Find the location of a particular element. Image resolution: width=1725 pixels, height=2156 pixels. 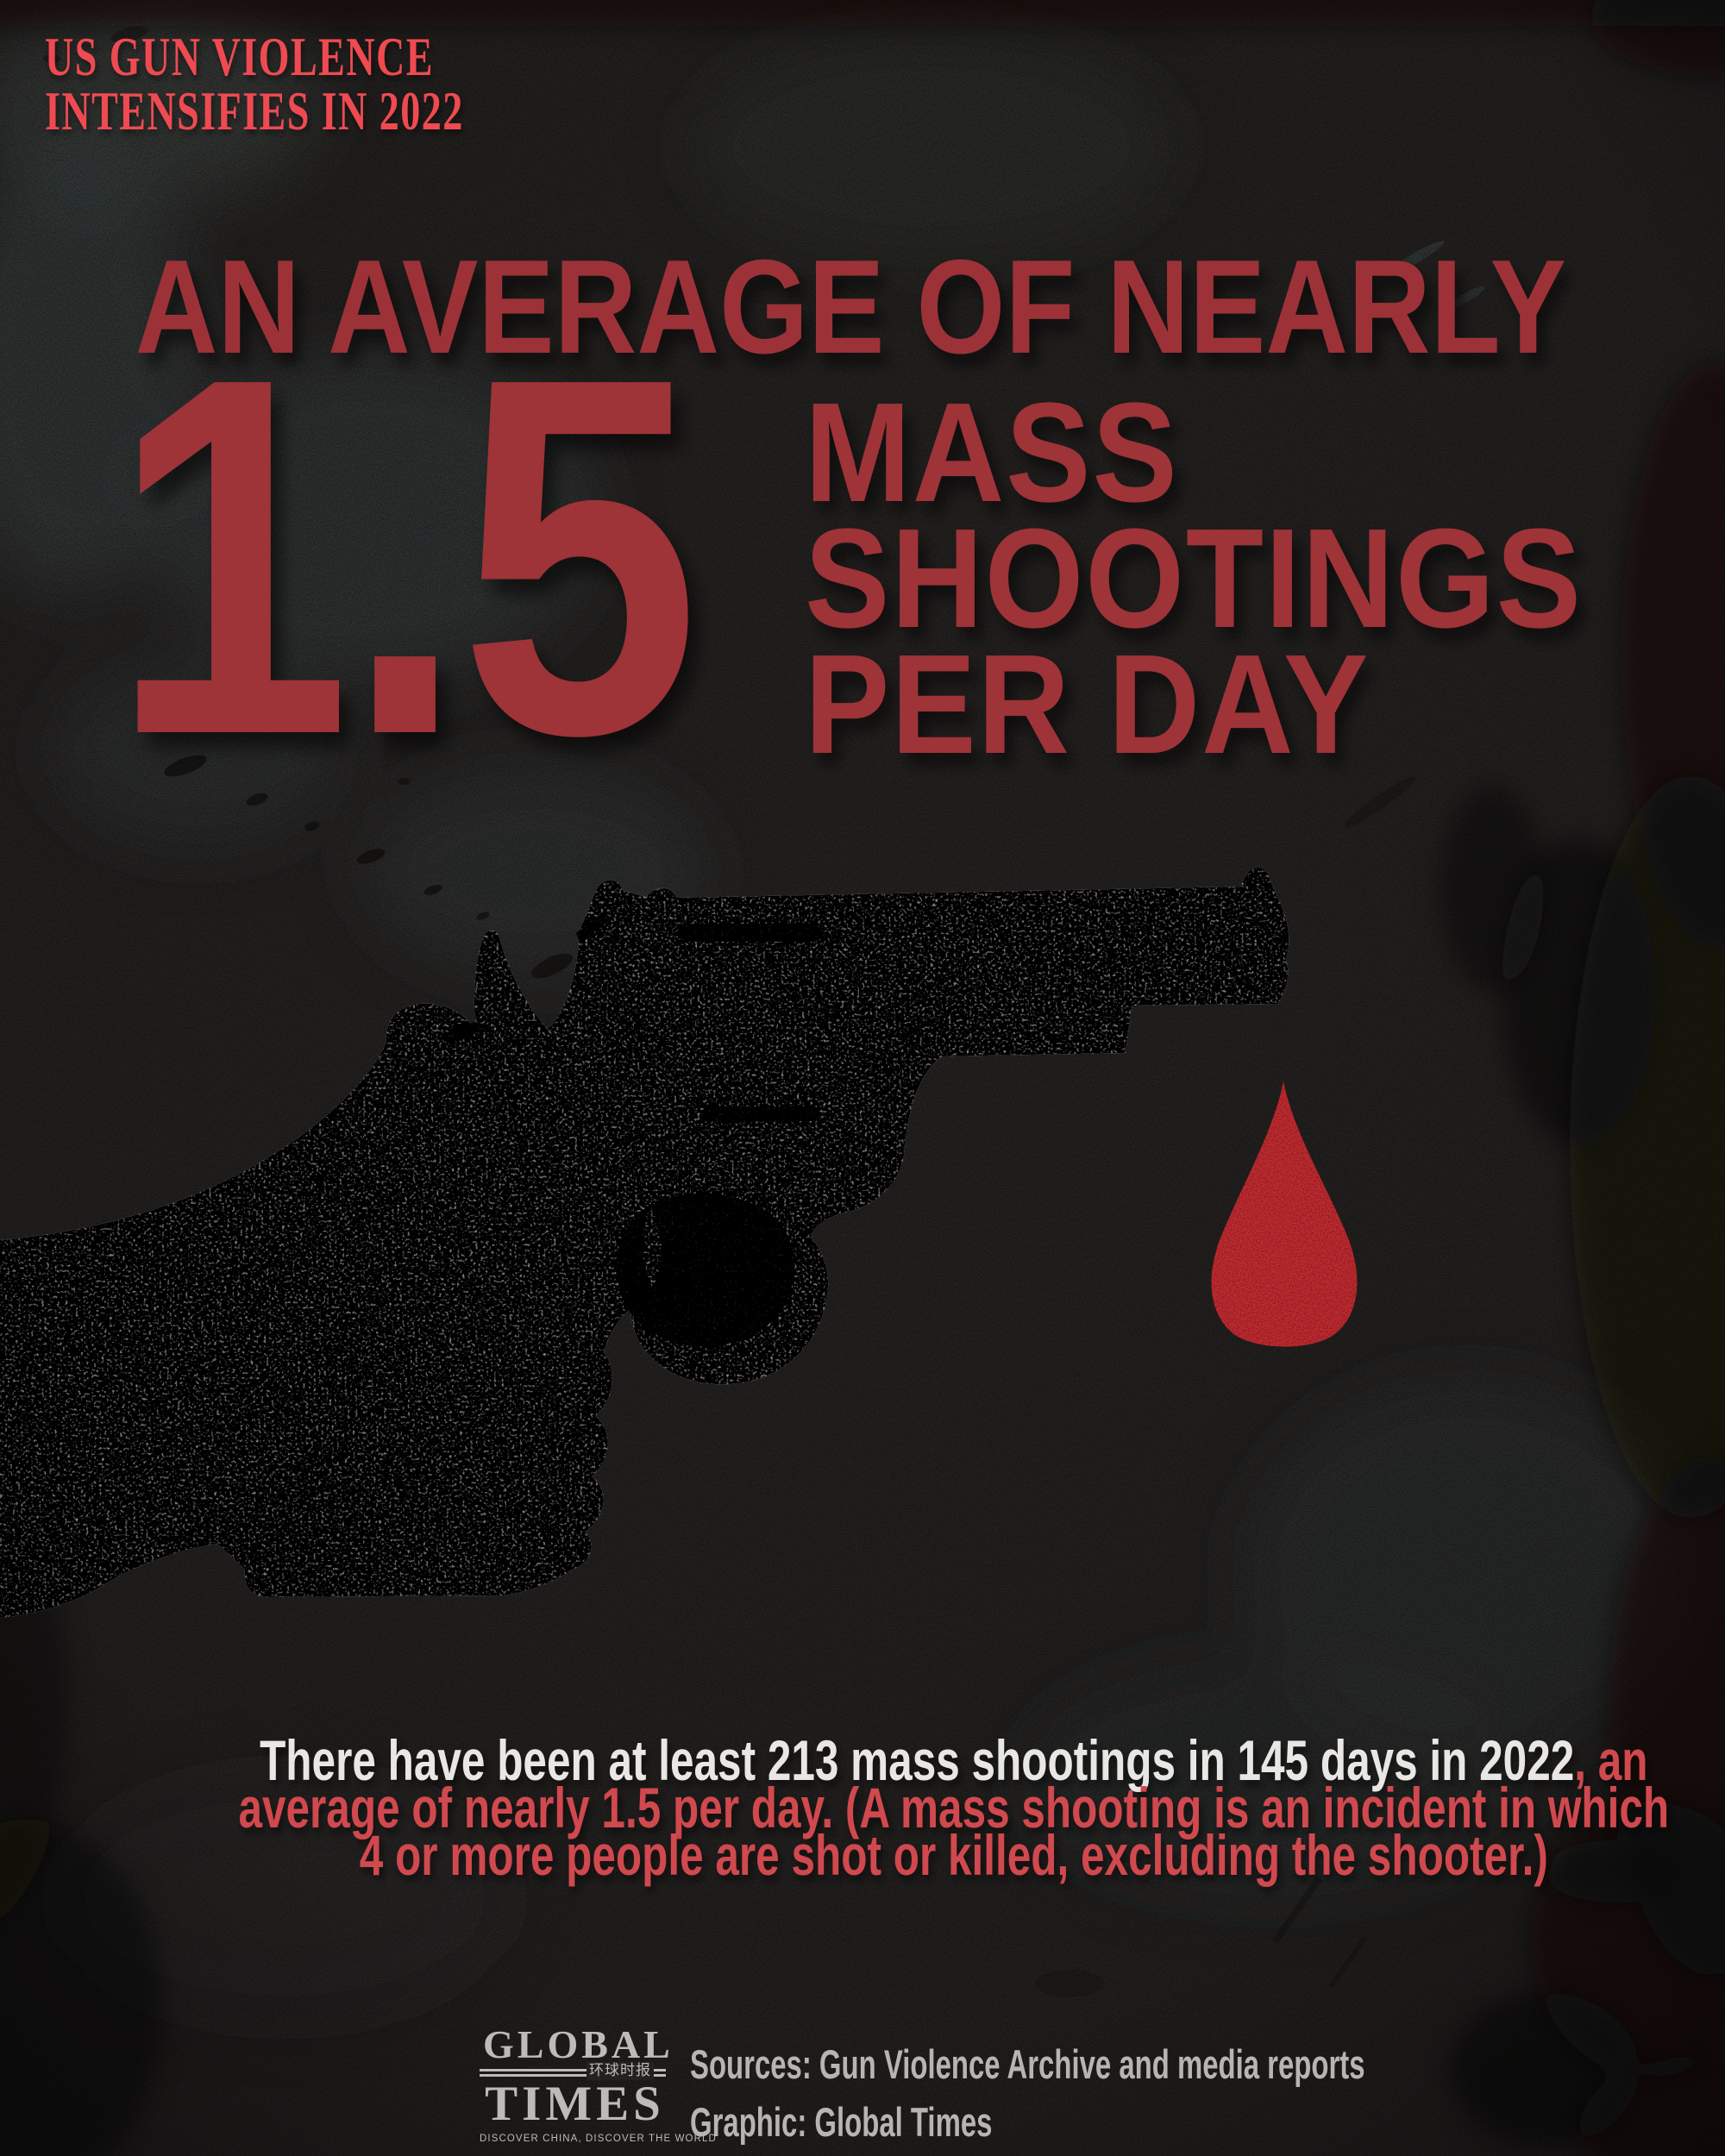

stat-number: 1.5 is located at coordinates (405, 557).